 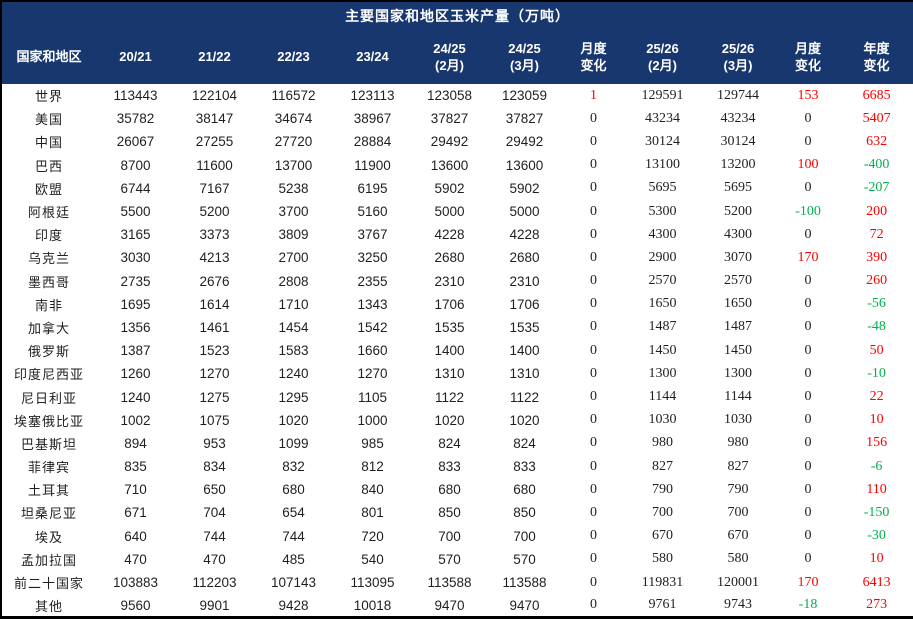 I want to click on table-cell: 3767, so click(x=372, y=235).